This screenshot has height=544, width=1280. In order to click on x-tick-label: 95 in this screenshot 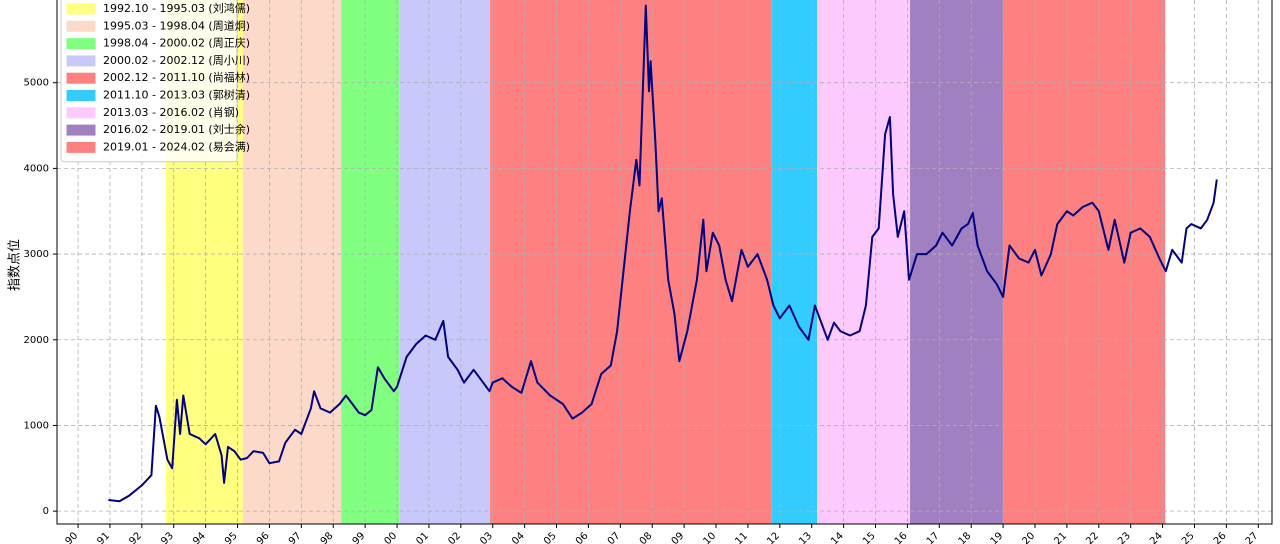, I will do `click(231, 537)`.